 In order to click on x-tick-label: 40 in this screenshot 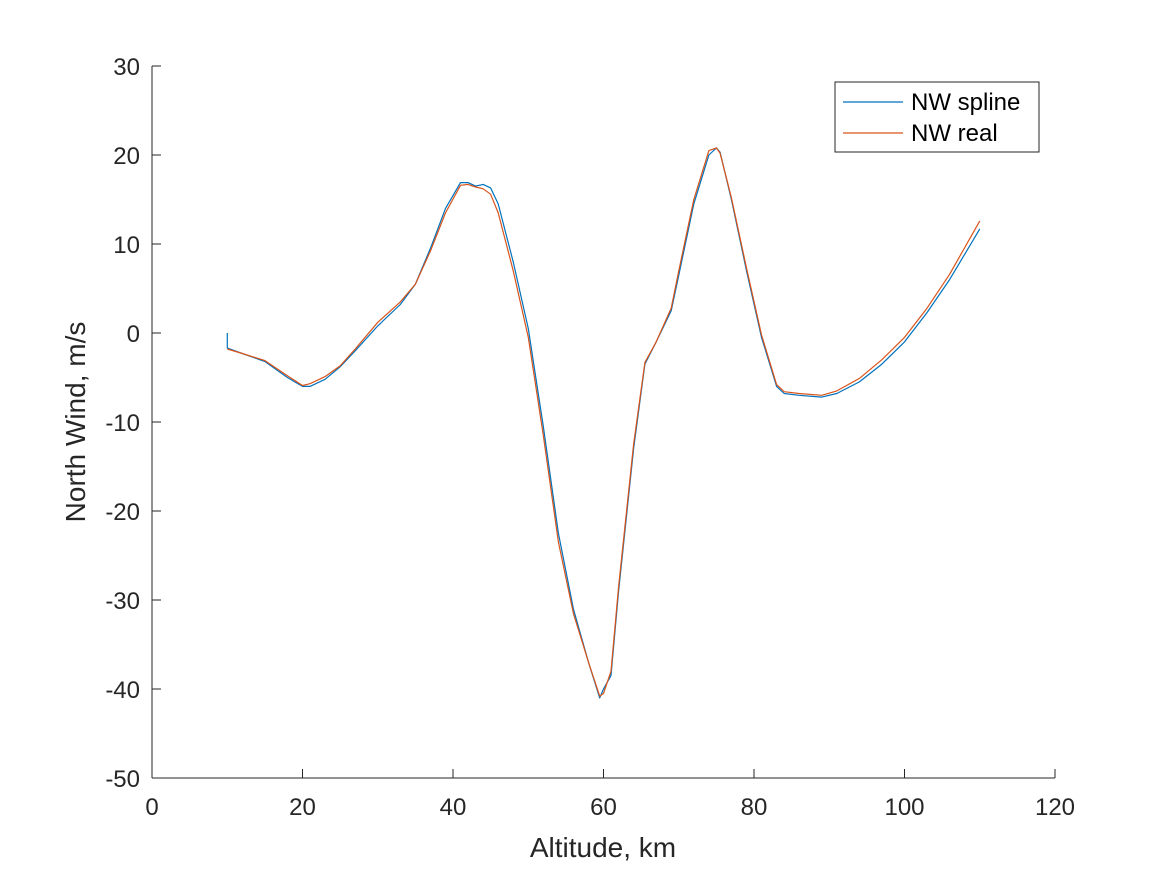, I will do `click(453, 807)`.